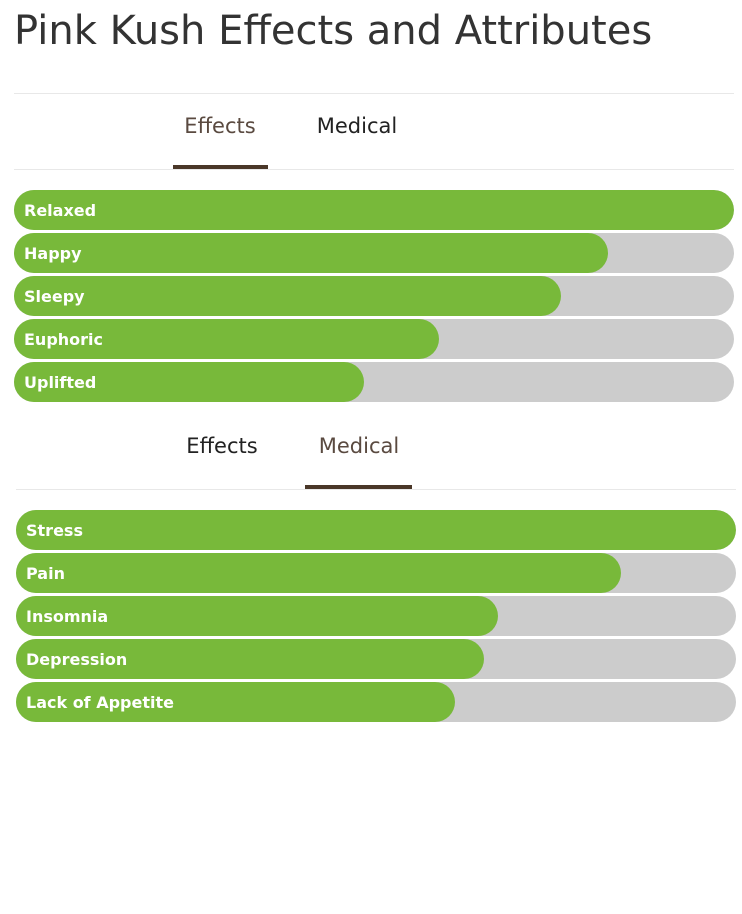 This screenshot has width=742, height=914. I want to click on bar-label: Happy, so click(53, 253).